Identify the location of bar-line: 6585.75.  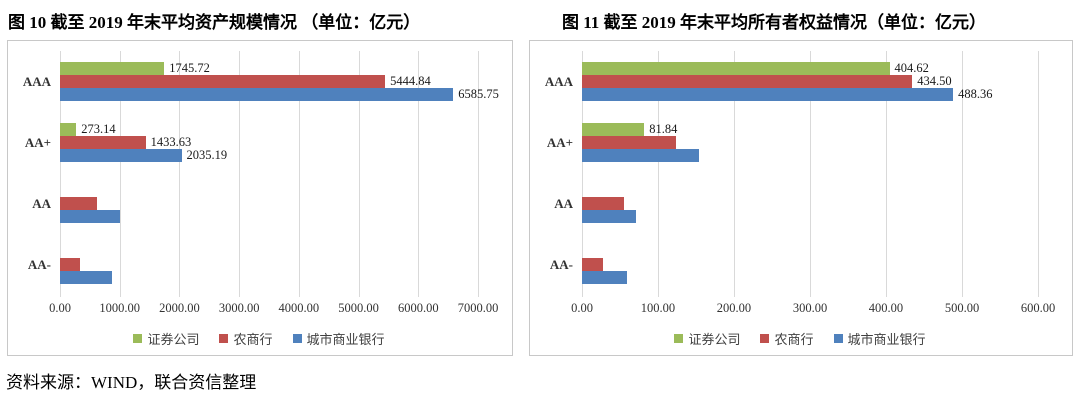
(279, 94).